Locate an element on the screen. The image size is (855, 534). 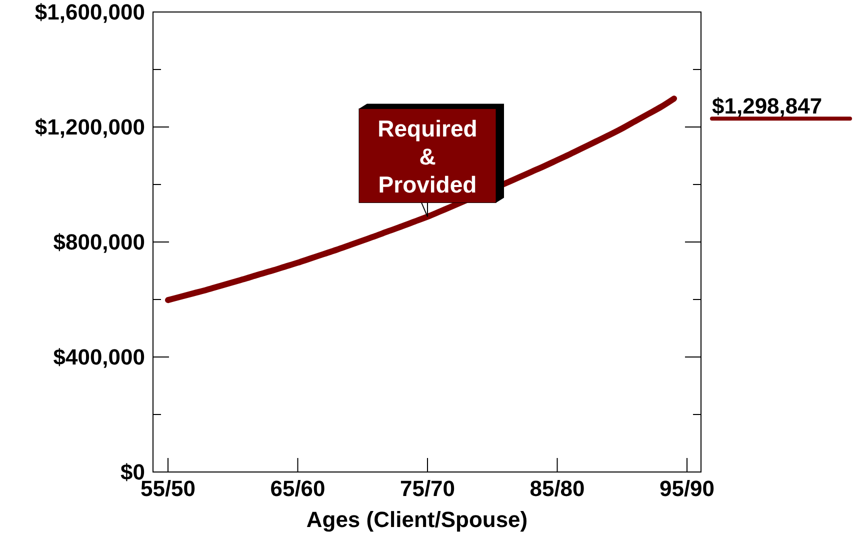
y-tick-label: $800,000 is located at coordinates (99, 242).